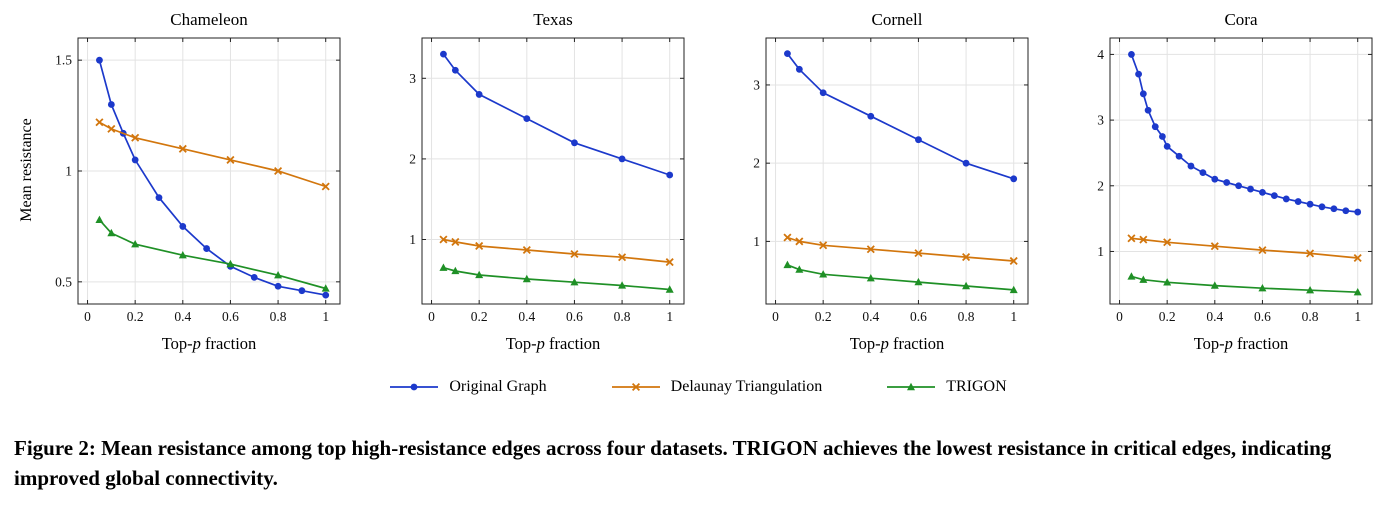 This screenshot has width=1396, height=522. What do you see at coordinates (897, 19) in the screenshot?
I see `chart-title-cornell: Cornell` at bounding box center [897, 19].